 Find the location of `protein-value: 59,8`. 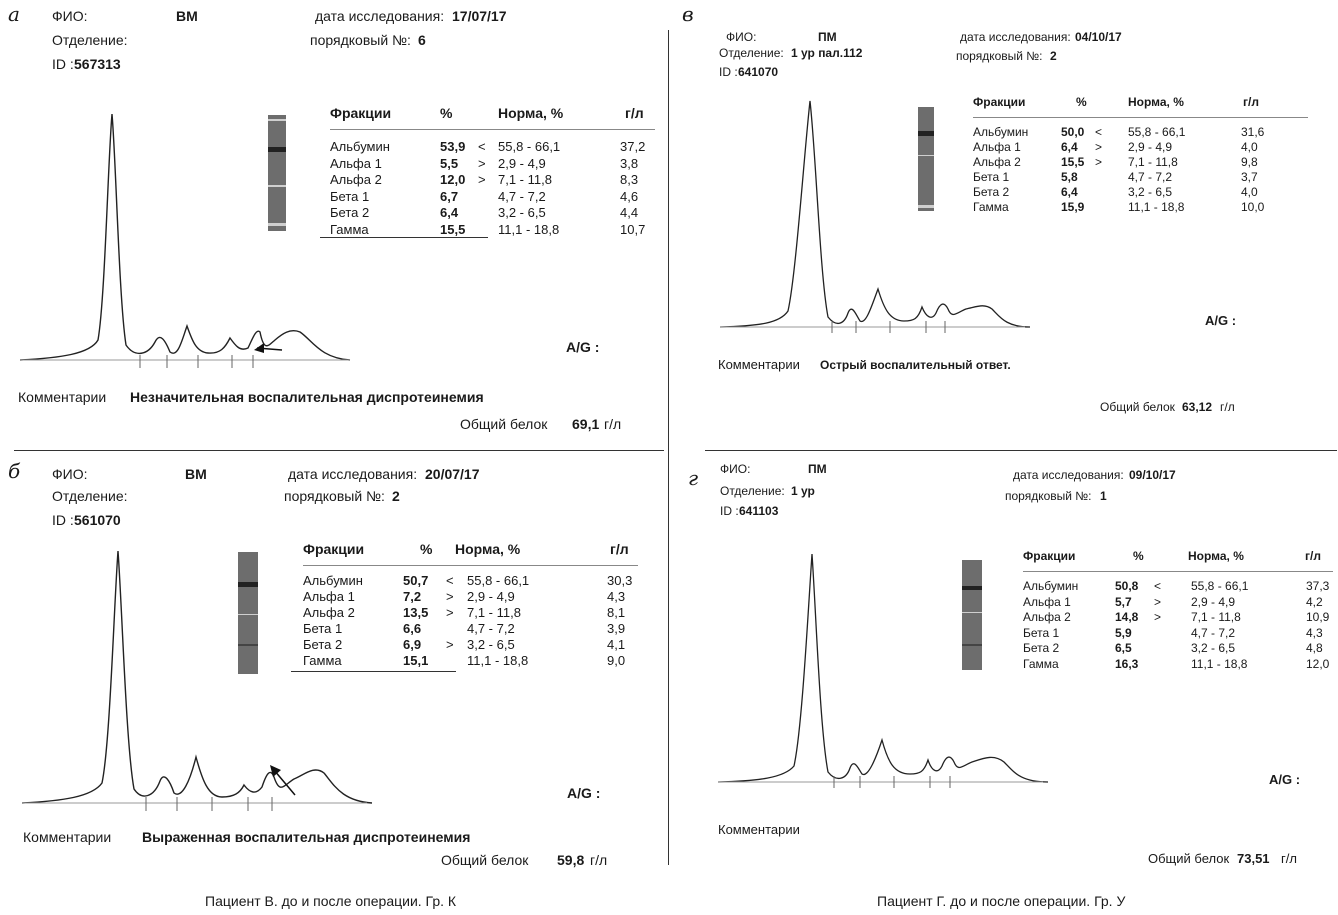

protein-value: 59,8 is located at coordinates (571, 860).